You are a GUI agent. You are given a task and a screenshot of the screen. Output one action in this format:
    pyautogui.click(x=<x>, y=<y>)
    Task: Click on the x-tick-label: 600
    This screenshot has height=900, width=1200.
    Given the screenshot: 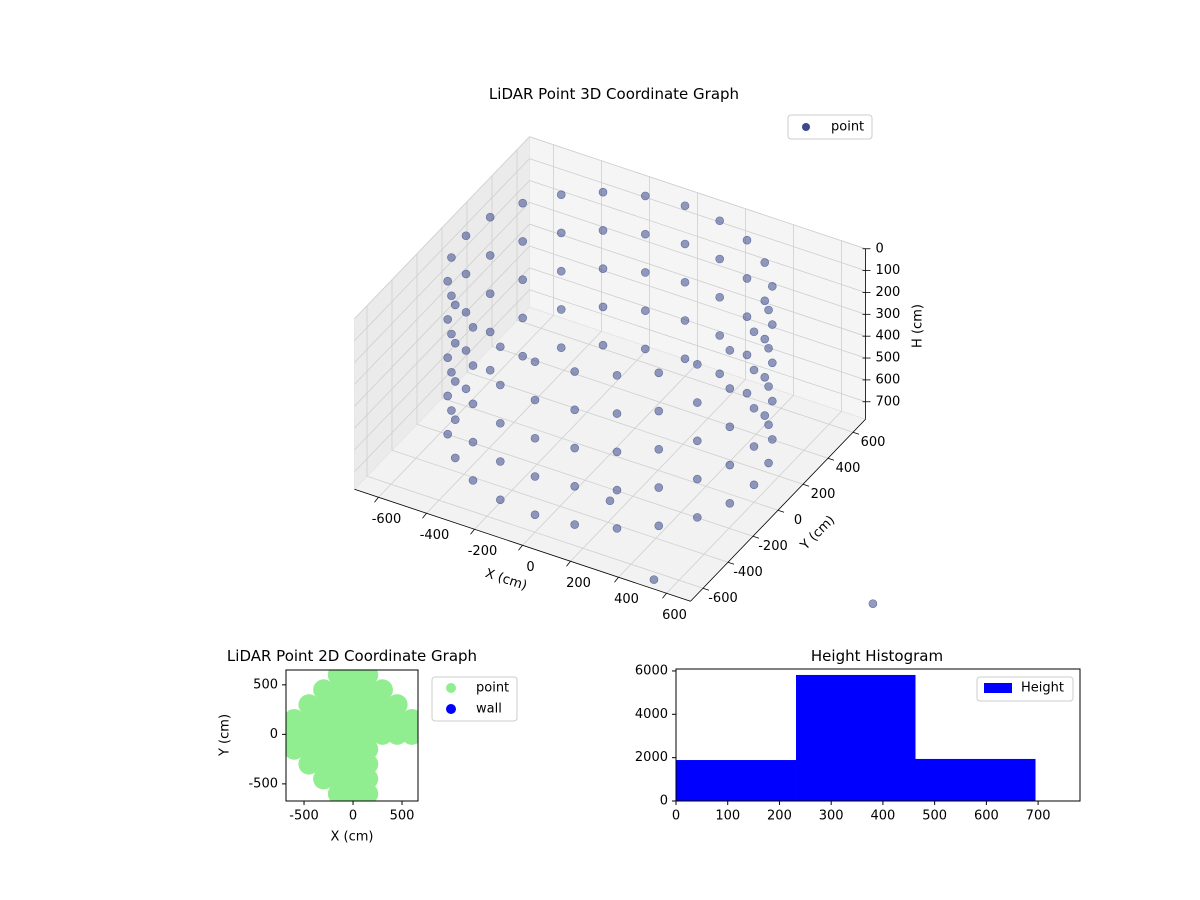 What is the action you would take?
    pyautogui.click(x=674, y=615)
    